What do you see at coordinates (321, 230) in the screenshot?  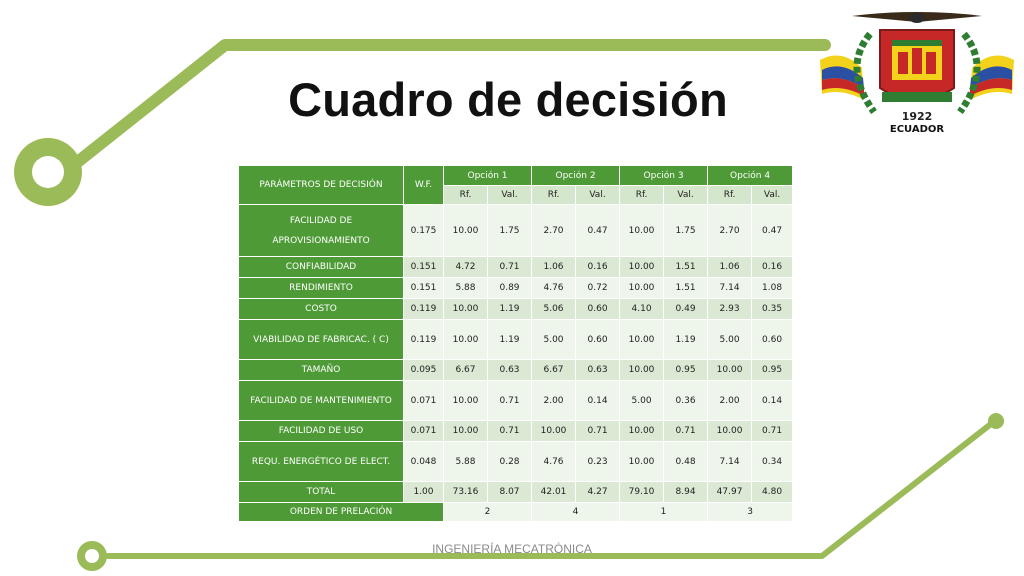 I see `row-label: FACILIDAD DE APROVISIONAMIENTO` at bounding box center [321, 230].